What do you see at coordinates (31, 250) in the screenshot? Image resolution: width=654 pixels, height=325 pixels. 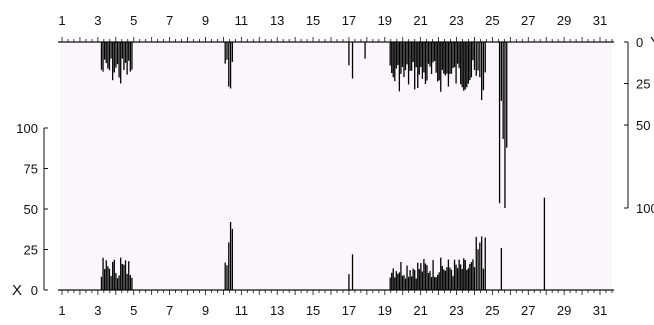 I see `bottom-y-tick-label: 25` at bounding box center [31, 250].